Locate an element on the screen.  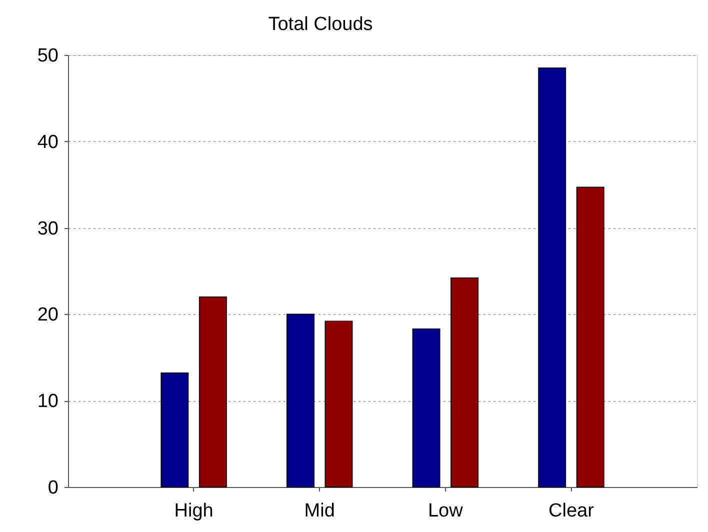
chart-title: Total Clouds is located at coordinates (320, 24).